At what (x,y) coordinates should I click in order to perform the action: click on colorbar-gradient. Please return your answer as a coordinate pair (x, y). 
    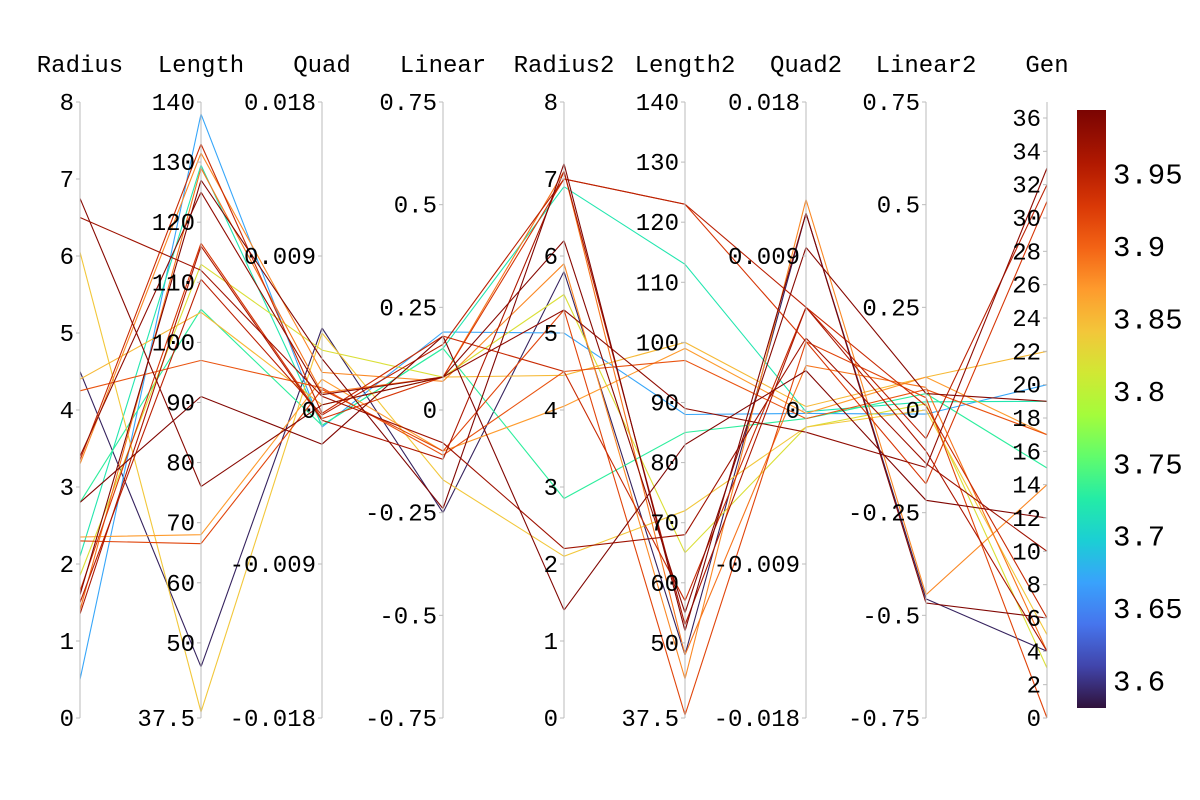
    Looking at the image, I should click on (1091, 409).